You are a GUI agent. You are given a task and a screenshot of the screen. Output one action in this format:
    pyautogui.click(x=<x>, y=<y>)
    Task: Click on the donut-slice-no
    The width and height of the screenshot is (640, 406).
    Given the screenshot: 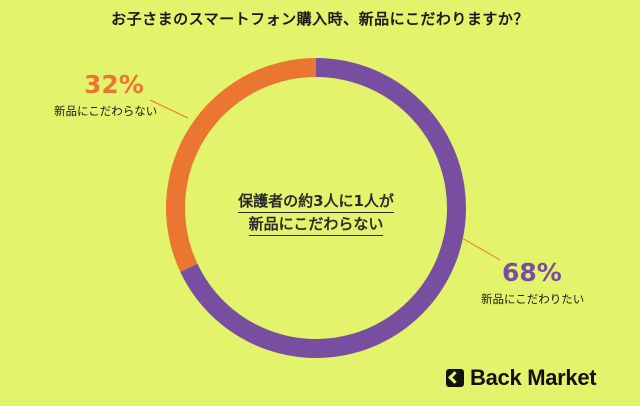 What is the action you would take?
    pyautogui.click(x=241, y=165)
    